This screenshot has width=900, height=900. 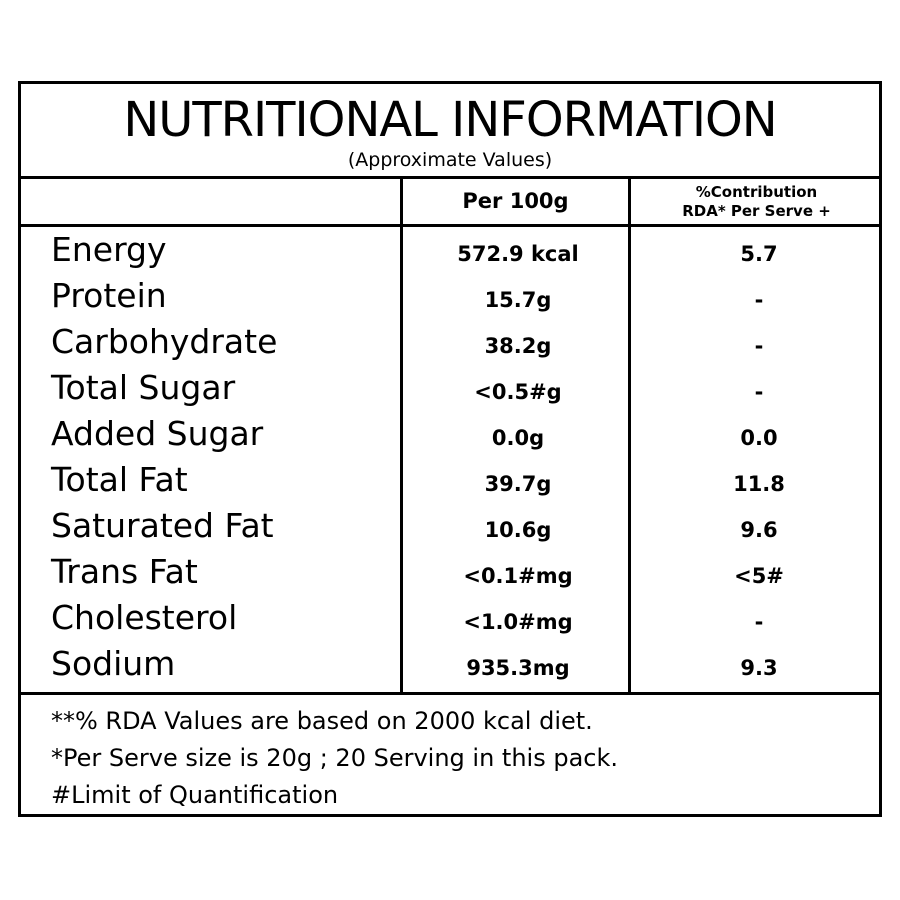 What do you see at coordinates (515, 201) in the screenshot?
I see `column-header-per-100g: Per 100g` at bounding box center [515, 201].